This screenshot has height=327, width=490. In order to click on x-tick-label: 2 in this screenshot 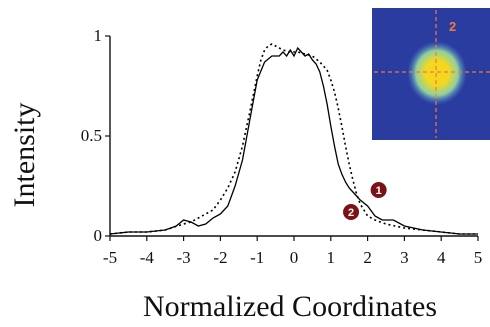, I will do `click(367, 257)`.